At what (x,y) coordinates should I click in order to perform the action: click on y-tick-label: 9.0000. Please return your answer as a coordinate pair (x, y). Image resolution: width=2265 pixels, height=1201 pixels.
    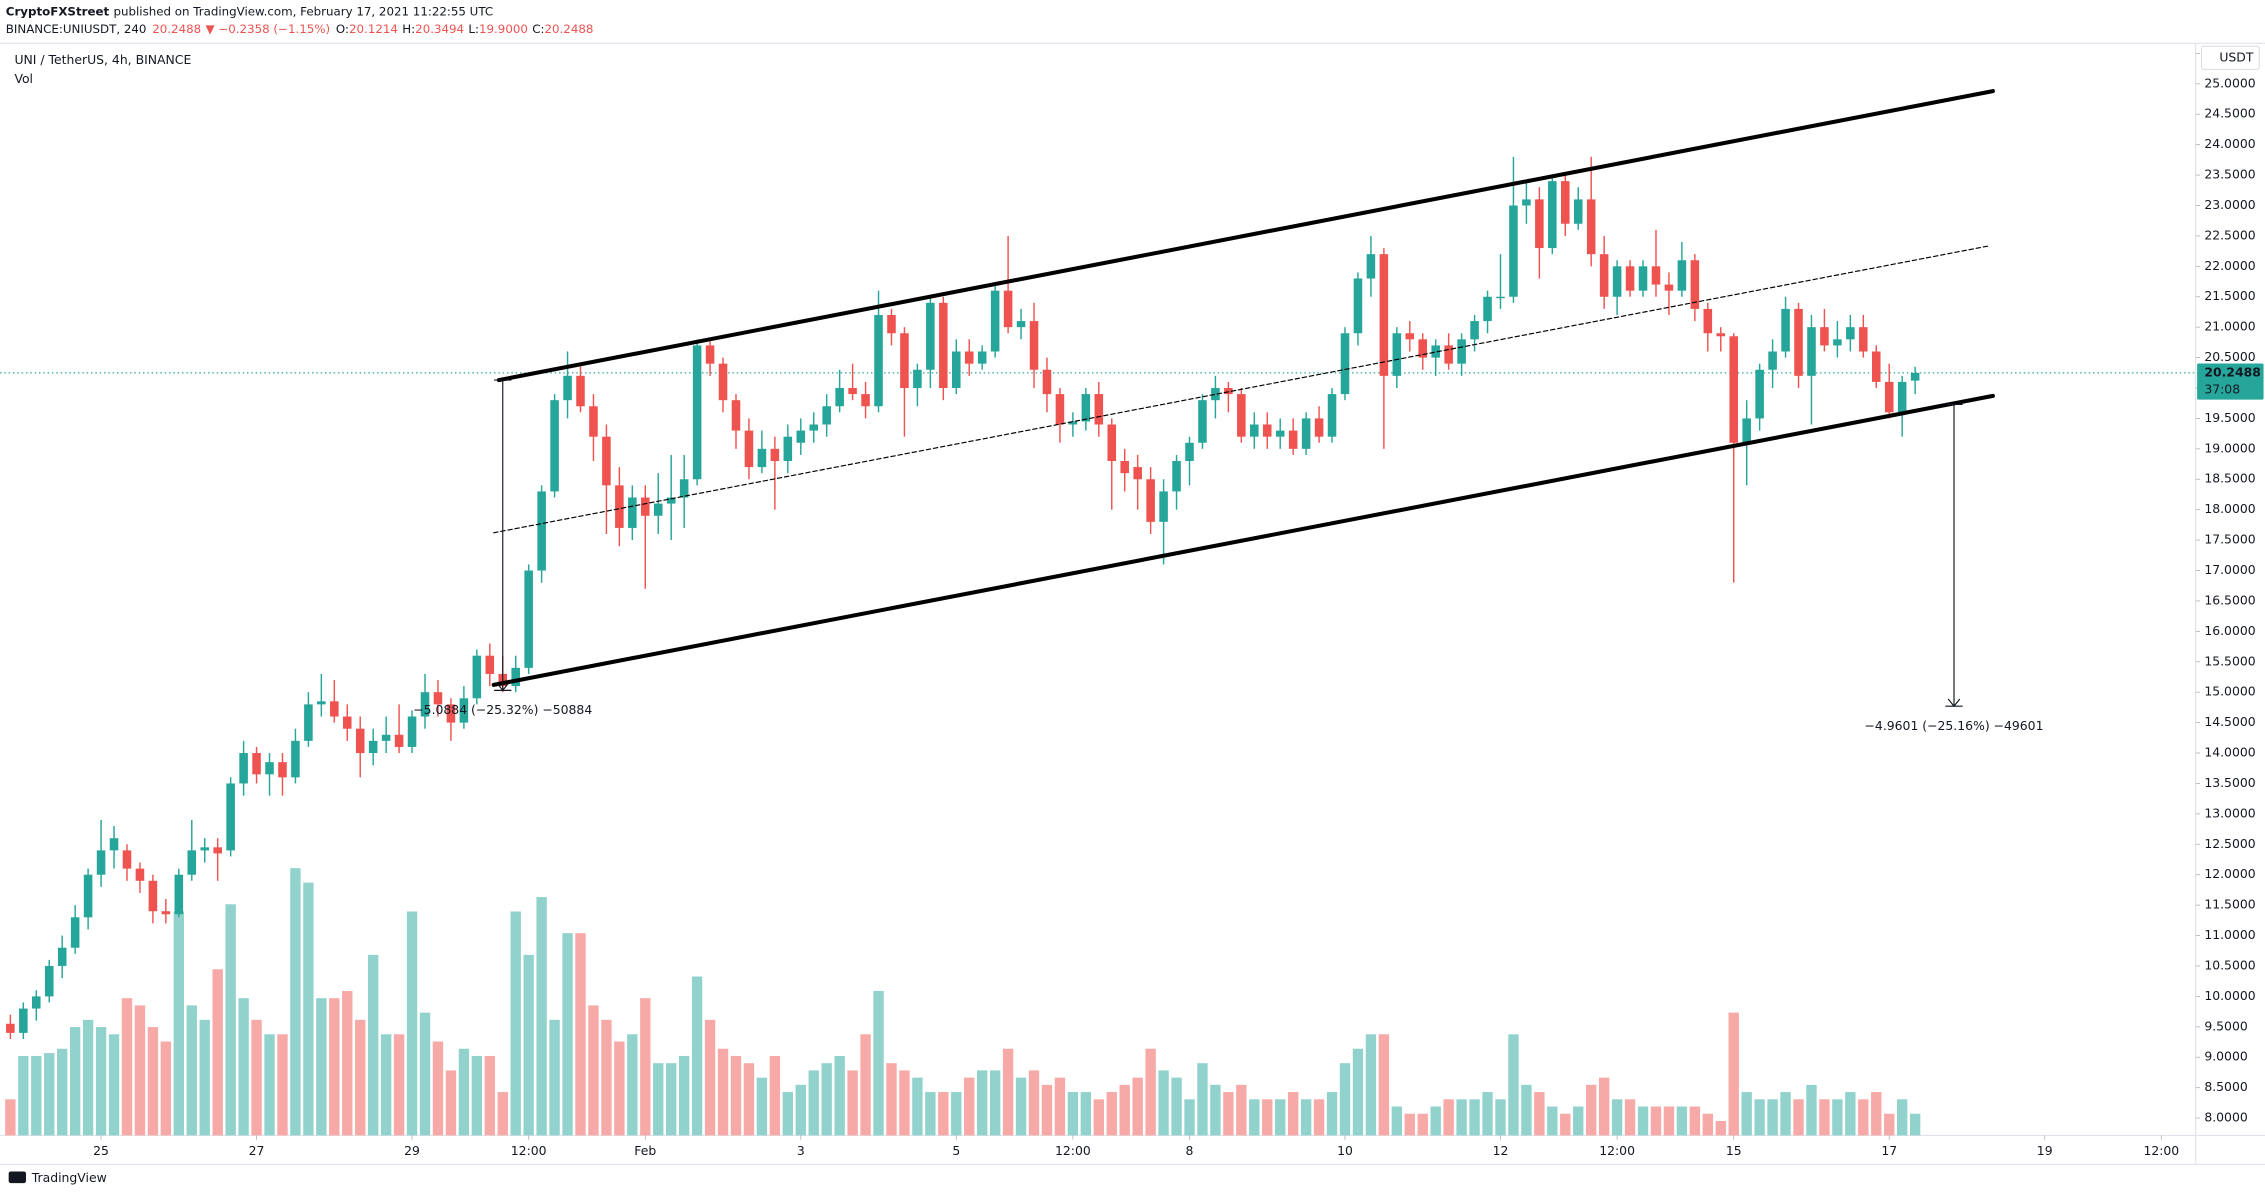
    Looking at the image, I should click on (2226, 1056).